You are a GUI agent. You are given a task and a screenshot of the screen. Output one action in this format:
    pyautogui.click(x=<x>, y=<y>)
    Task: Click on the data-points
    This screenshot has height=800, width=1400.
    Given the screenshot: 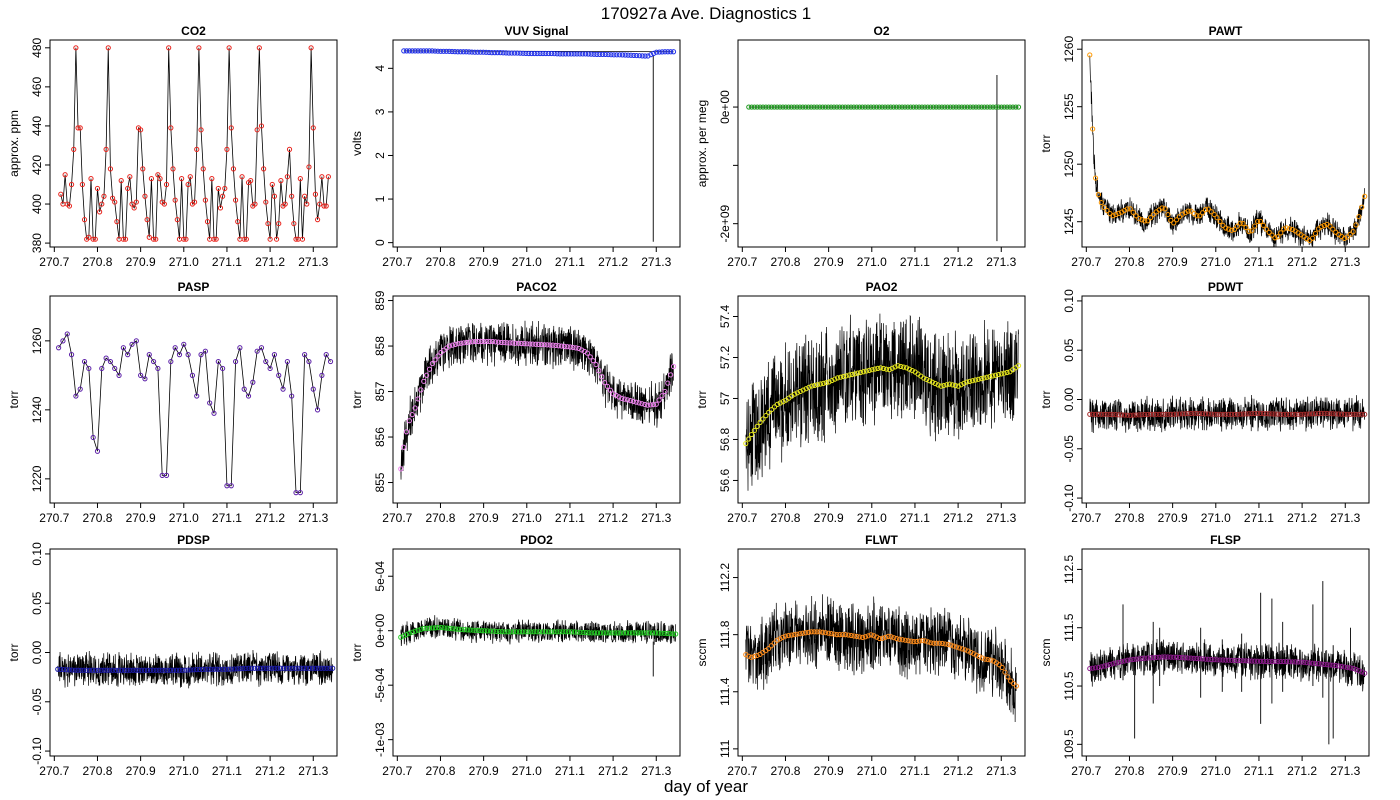 What is the action you would take?
    pyautogui.click(x=537, y=405)
    